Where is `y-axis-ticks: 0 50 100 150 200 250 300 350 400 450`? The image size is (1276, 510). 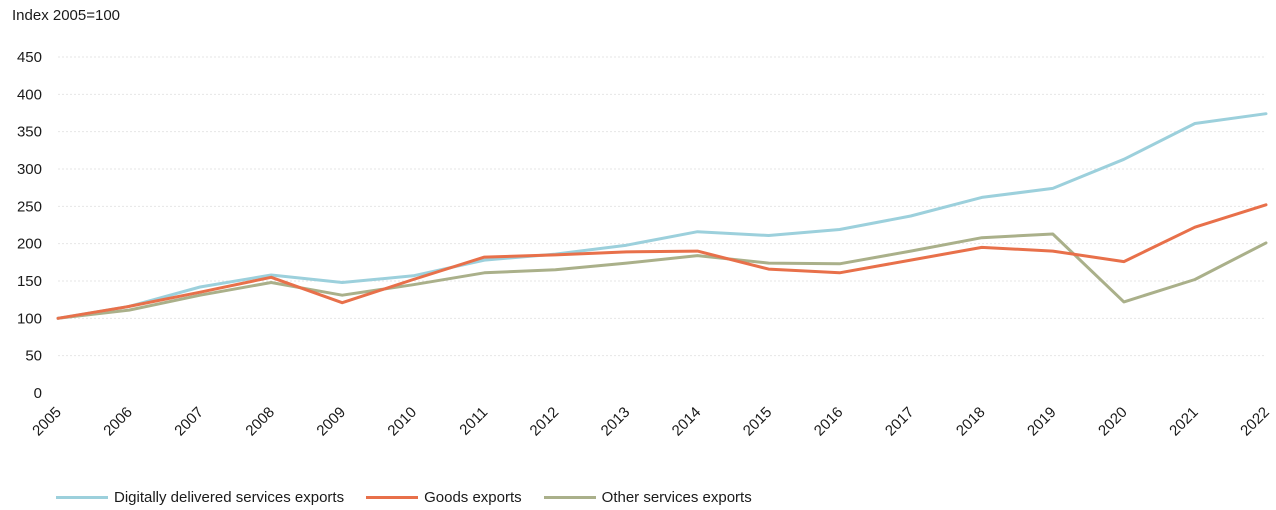
y-axis-ticks: 0 50 100 150 200 250 300 350 400 450 is located at coordinates (29, 225).